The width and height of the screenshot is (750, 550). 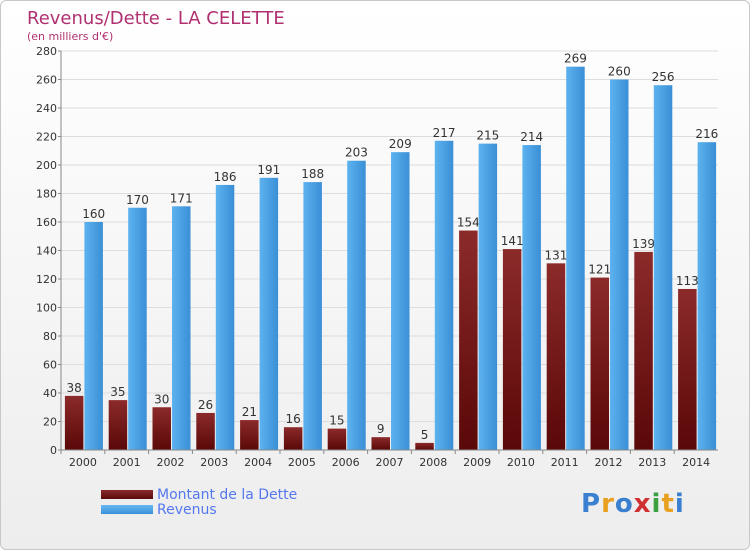 What do you see at coordinates (46, 108) in the screenshot?
I see `y-tick-label: 240` at bounding box center [46, 108].